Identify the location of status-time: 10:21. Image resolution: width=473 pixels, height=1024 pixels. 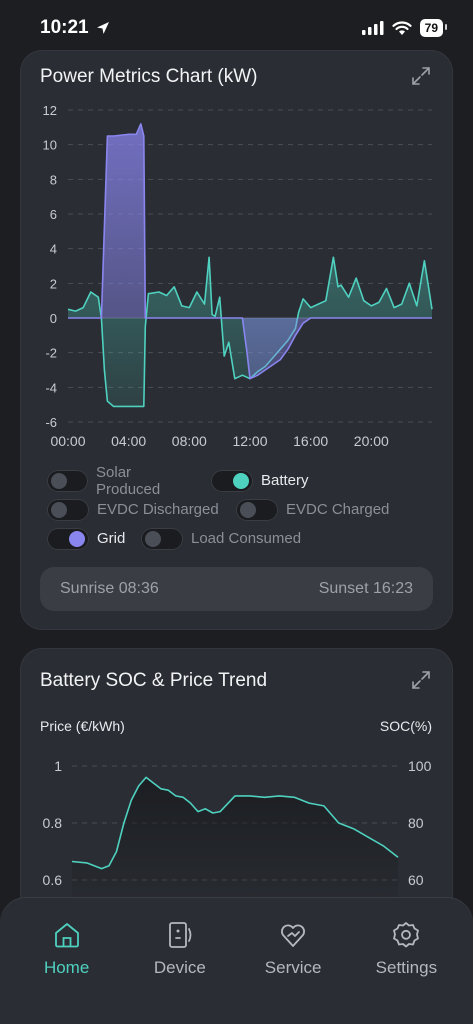
(75, 28).